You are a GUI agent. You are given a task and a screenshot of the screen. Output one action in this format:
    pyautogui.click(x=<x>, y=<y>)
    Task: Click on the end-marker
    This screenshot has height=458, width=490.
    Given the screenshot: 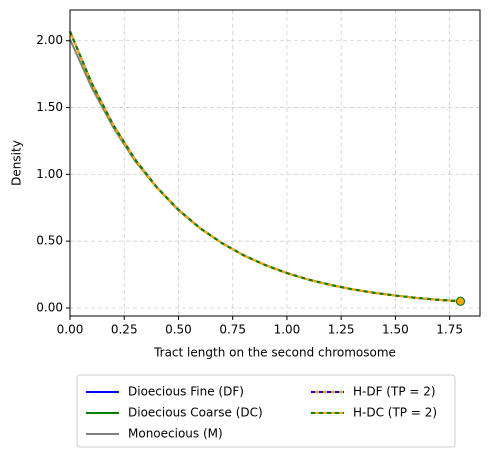 What is the action you would take?
    pyautogui.click(x=460, y=301)
    